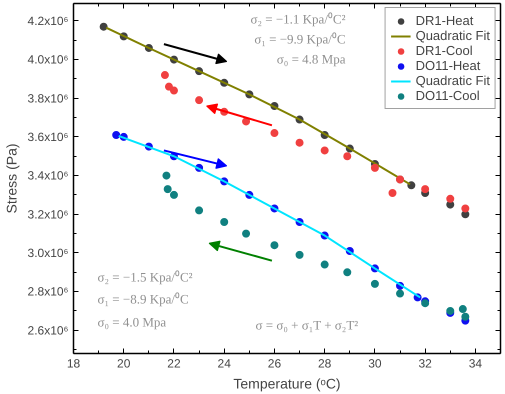  What do you see at coordinates (298, 19) in the screenshot?
I see `annotation: σ₂ = −1.1 Kpa/⁰C²` at bounding box center [298, 19].